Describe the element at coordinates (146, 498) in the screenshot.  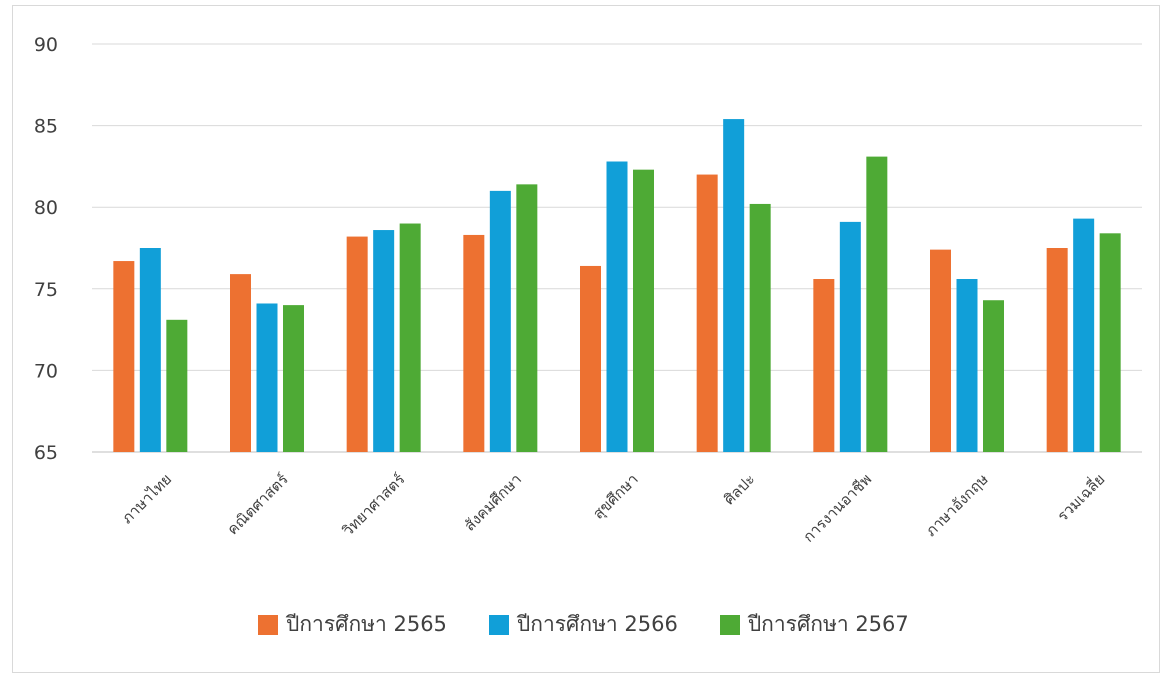
I see `x-tick-label: ภาษาไทย` at that location.